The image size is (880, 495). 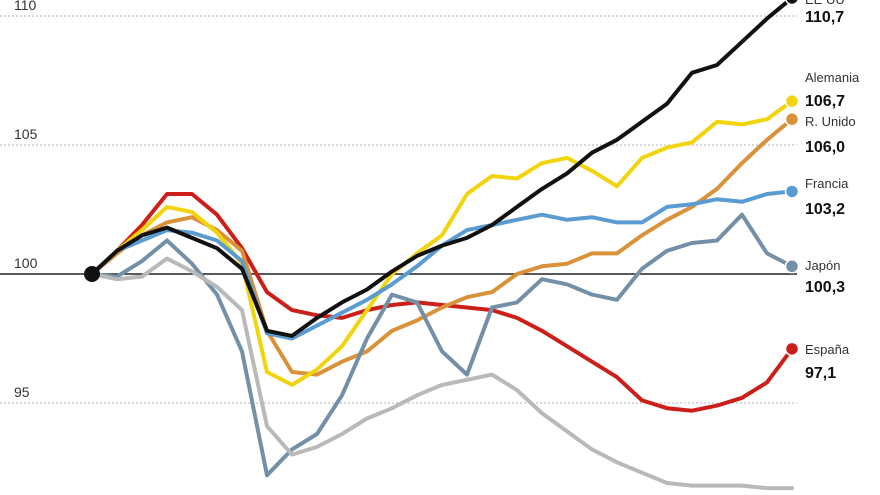 What do you see at coordinates (792, 349) in the screenshot?
I see `end-marker-spain` at bounding box center [792, 349].